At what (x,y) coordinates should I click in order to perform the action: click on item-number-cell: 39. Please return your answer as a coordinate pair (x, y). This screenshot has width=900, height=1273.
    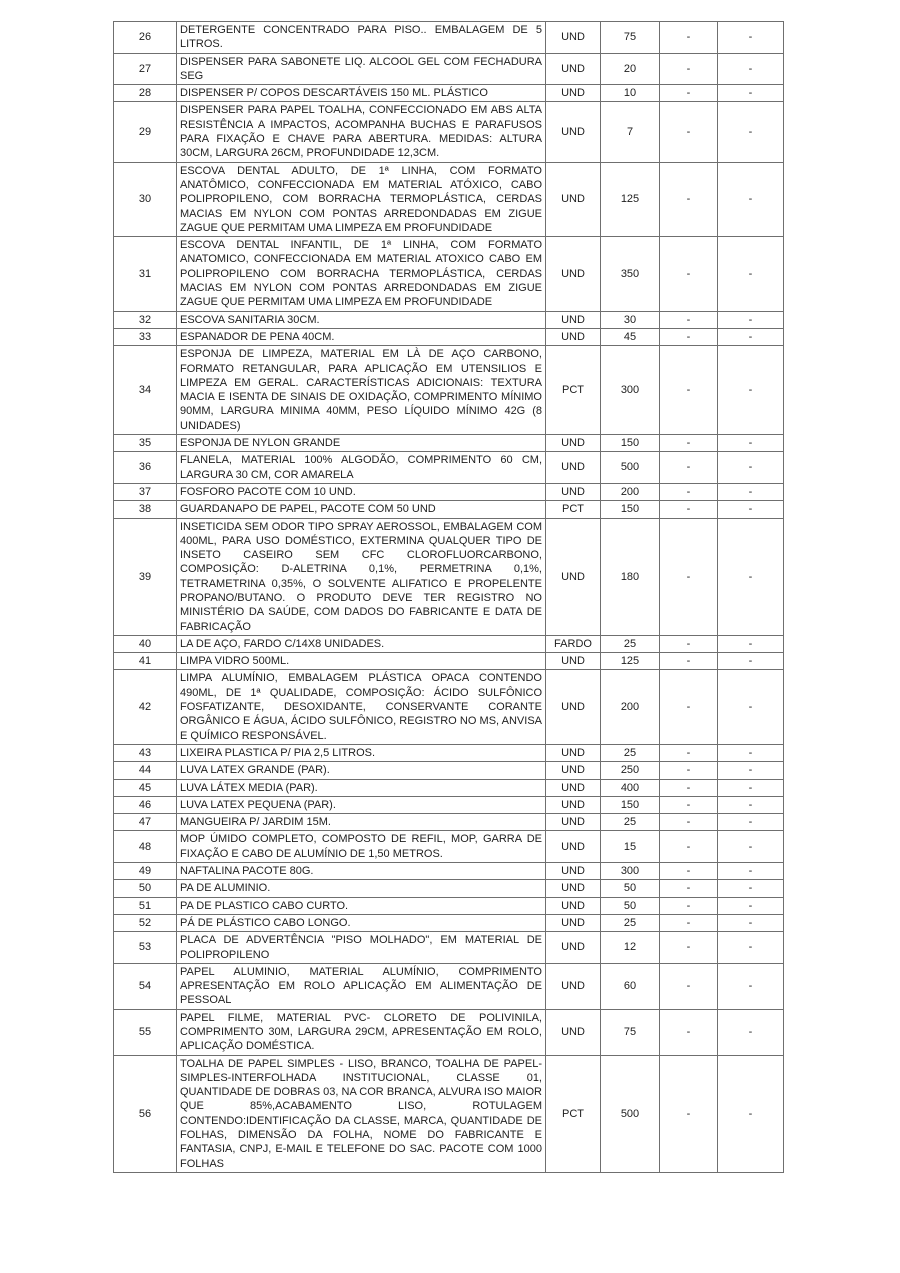
    Looking at the image, I should click on (145, 576).